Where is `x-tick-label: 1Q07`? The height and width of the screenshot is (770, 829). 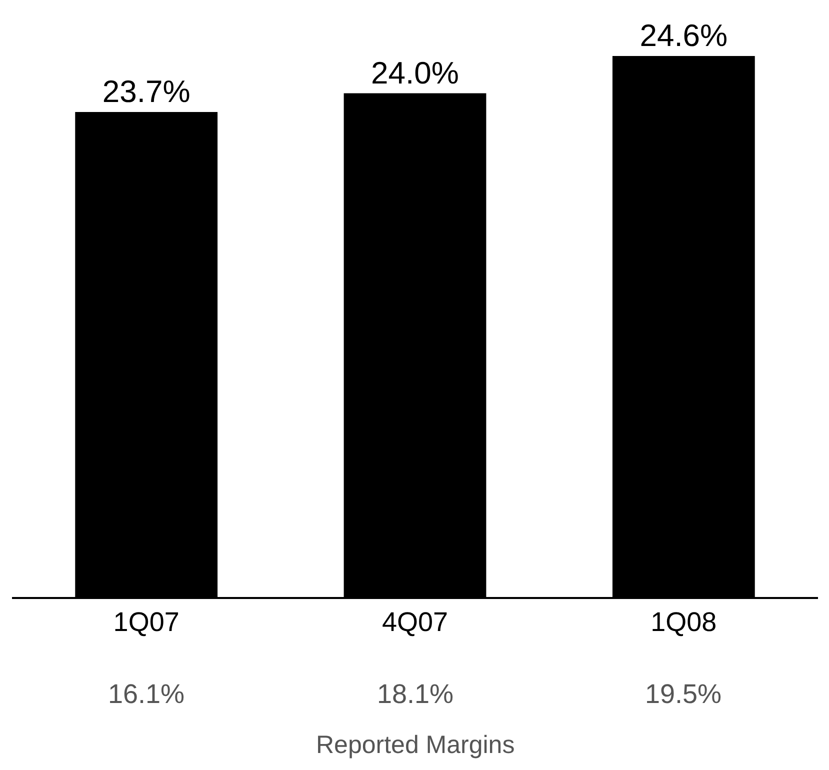 x-tick-label: 1Q07 is located at coordinates (146, 622).